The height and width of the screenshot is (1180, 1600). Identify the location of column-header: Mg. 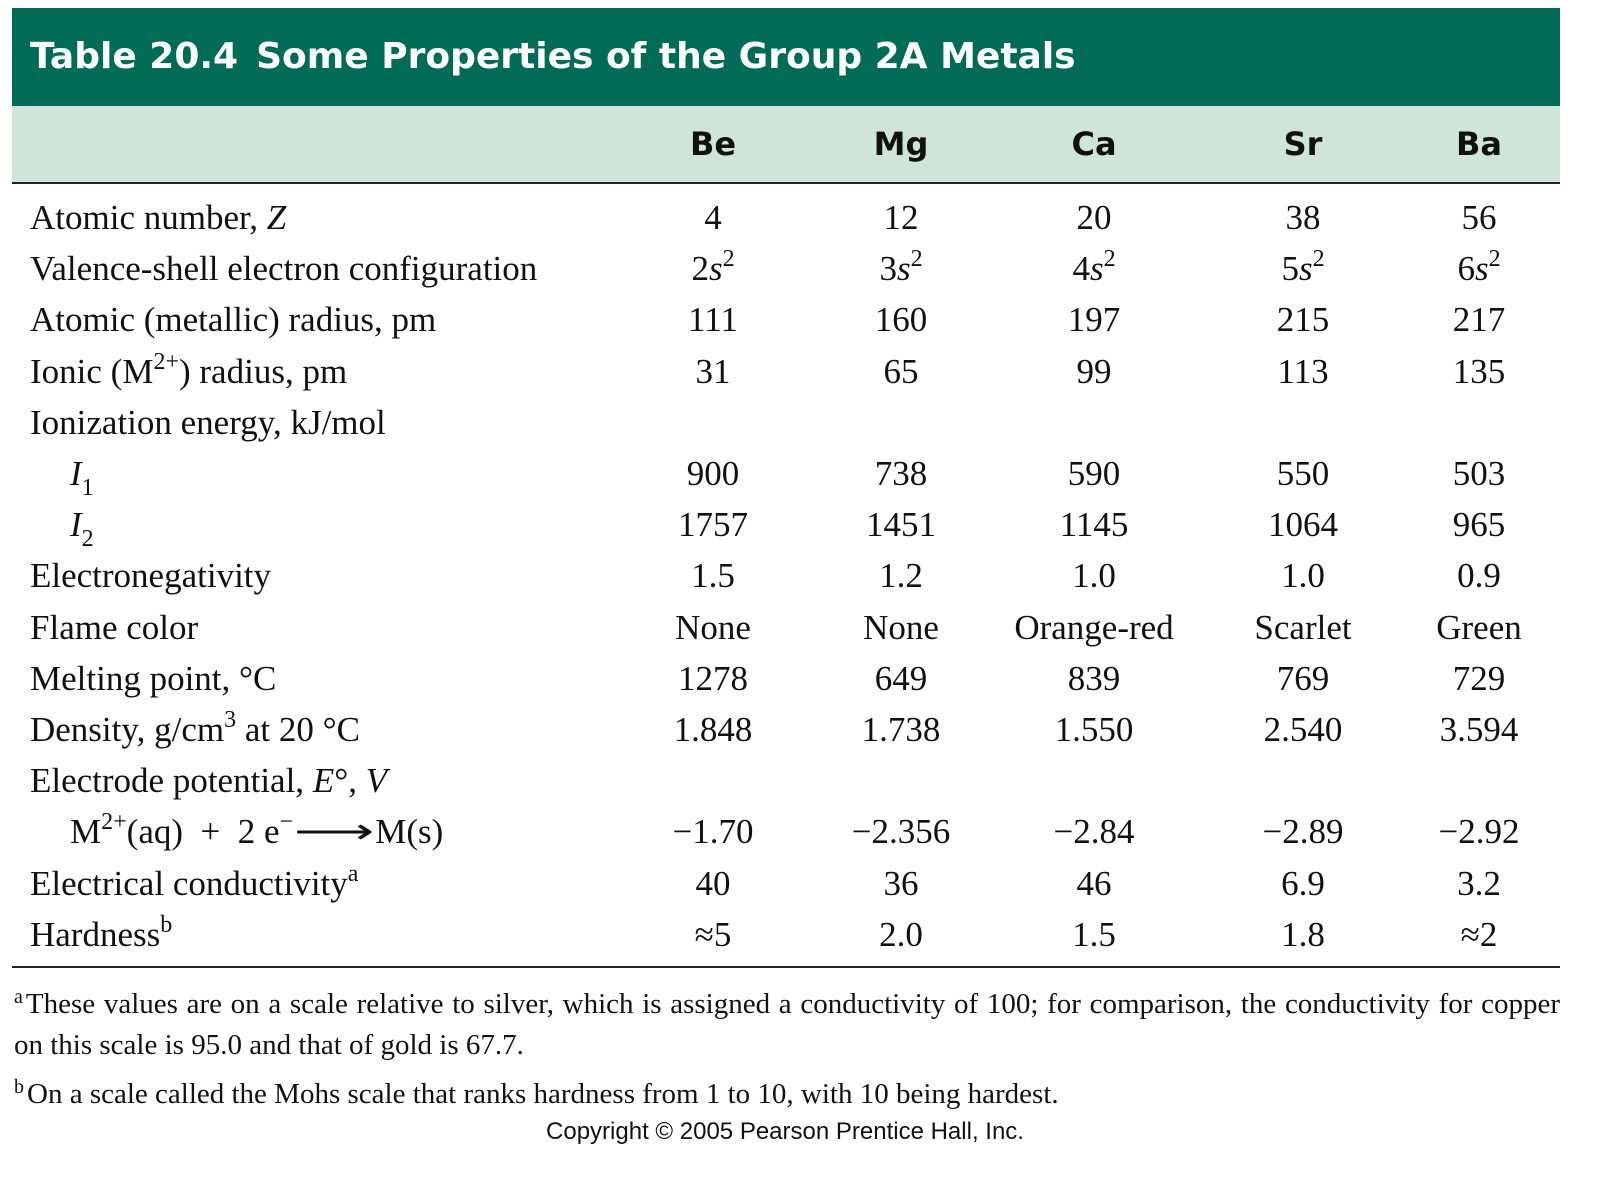
(901, 144).